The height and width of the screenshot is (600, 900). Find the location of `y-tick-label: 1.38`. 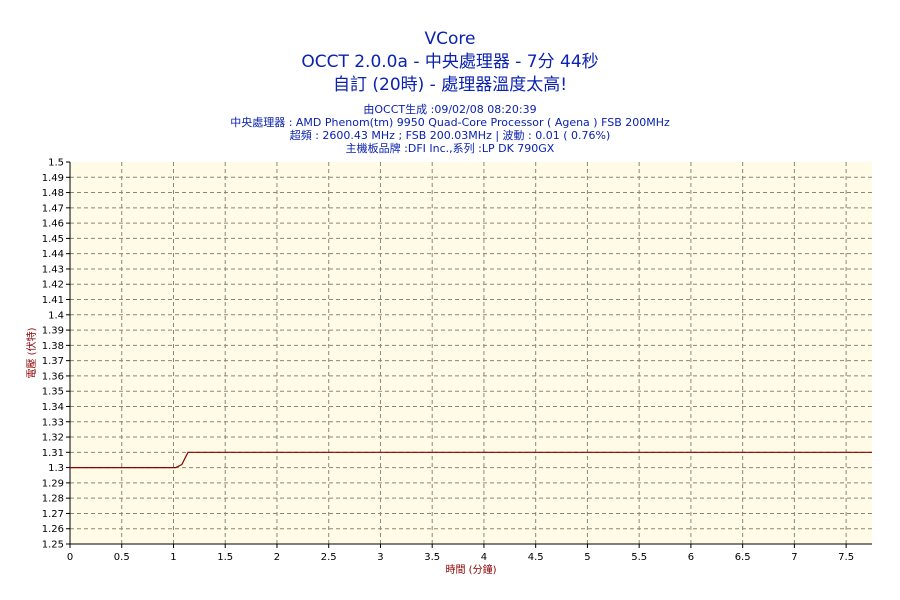

y-tick-label: 1.38 is located at coordinates (53, 346).